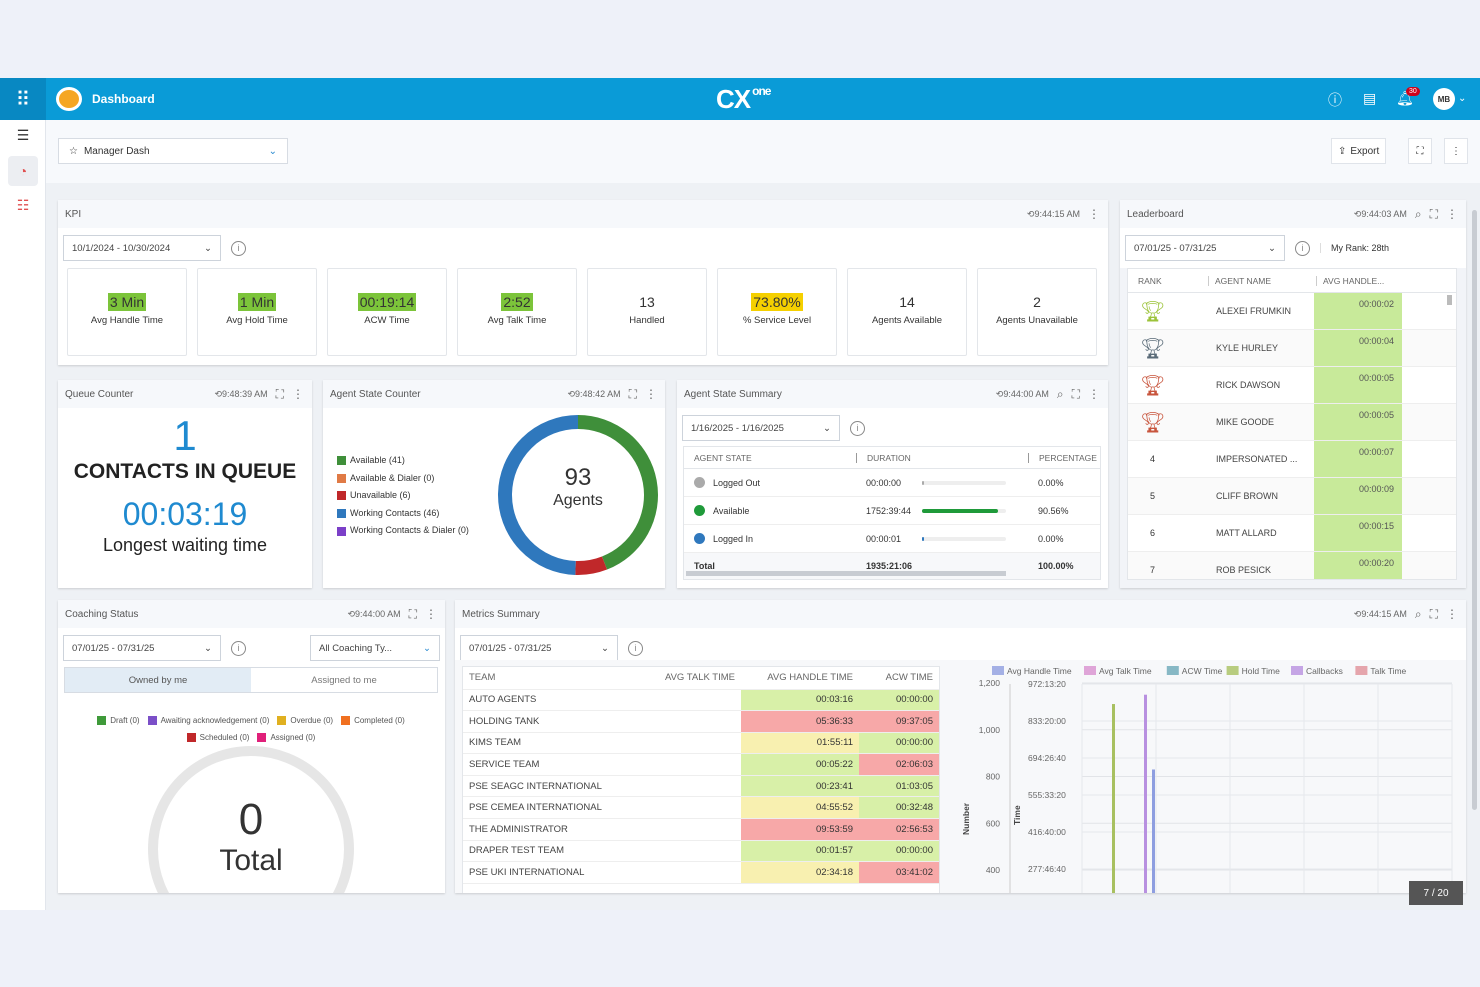  What do you see at coordinates (1456, 151) in the screenshot?
I see `more-options-button: ⋮` at bounding box center [1456, 151].